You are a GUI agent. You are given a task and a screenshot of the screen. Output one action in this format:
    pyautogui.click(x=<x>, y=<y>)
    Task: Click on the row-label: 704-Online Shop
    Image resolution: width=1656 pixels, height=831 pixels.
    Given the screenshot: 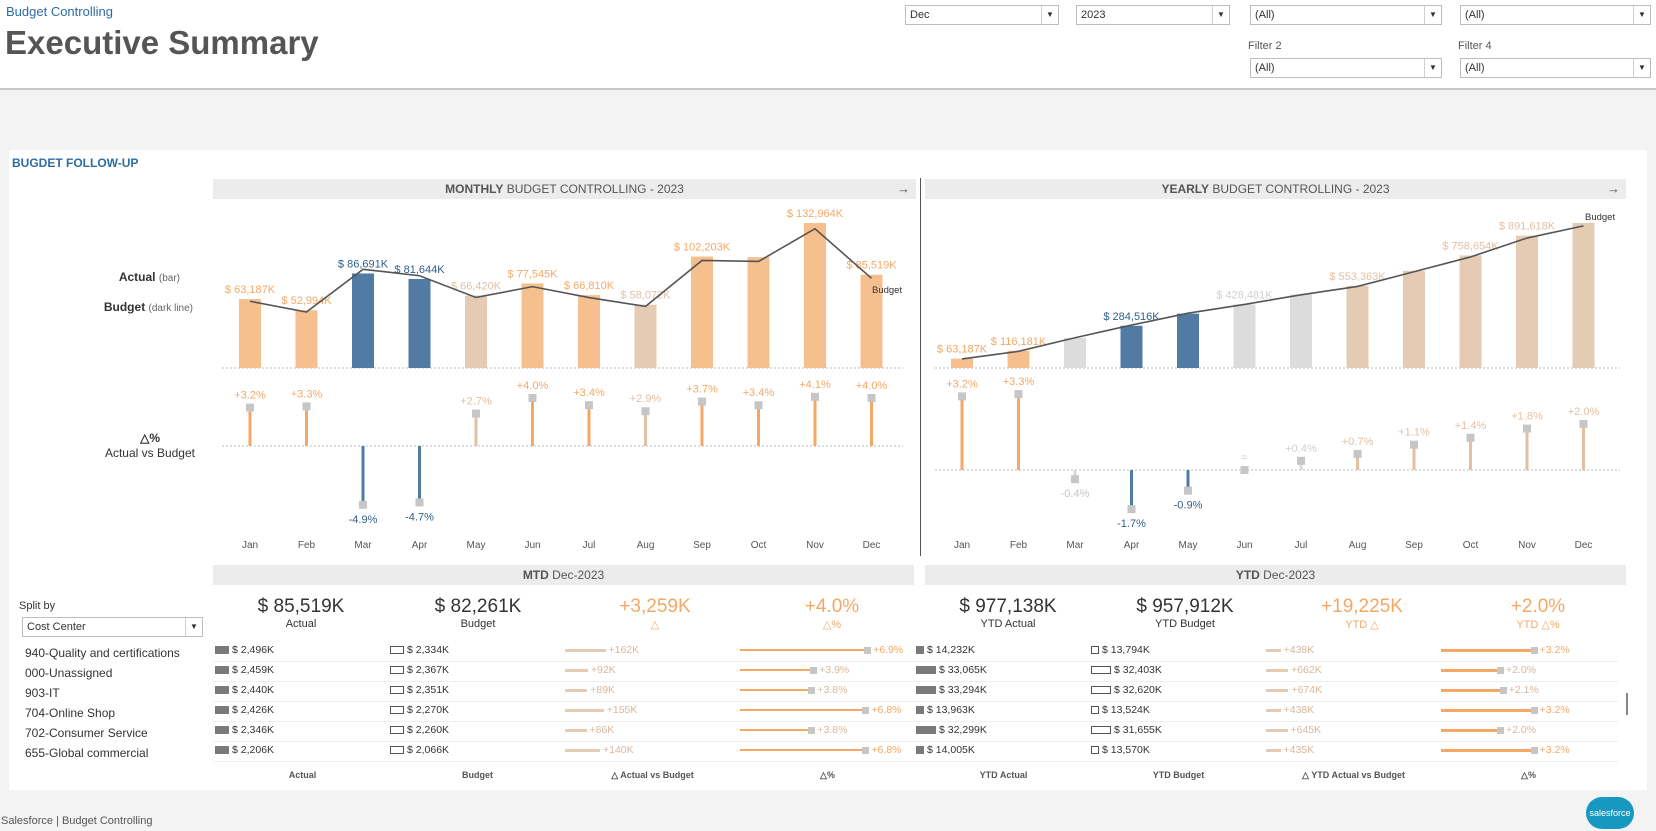 What is the action you would take?
    pyautogui.click(x=70, y=713)
    